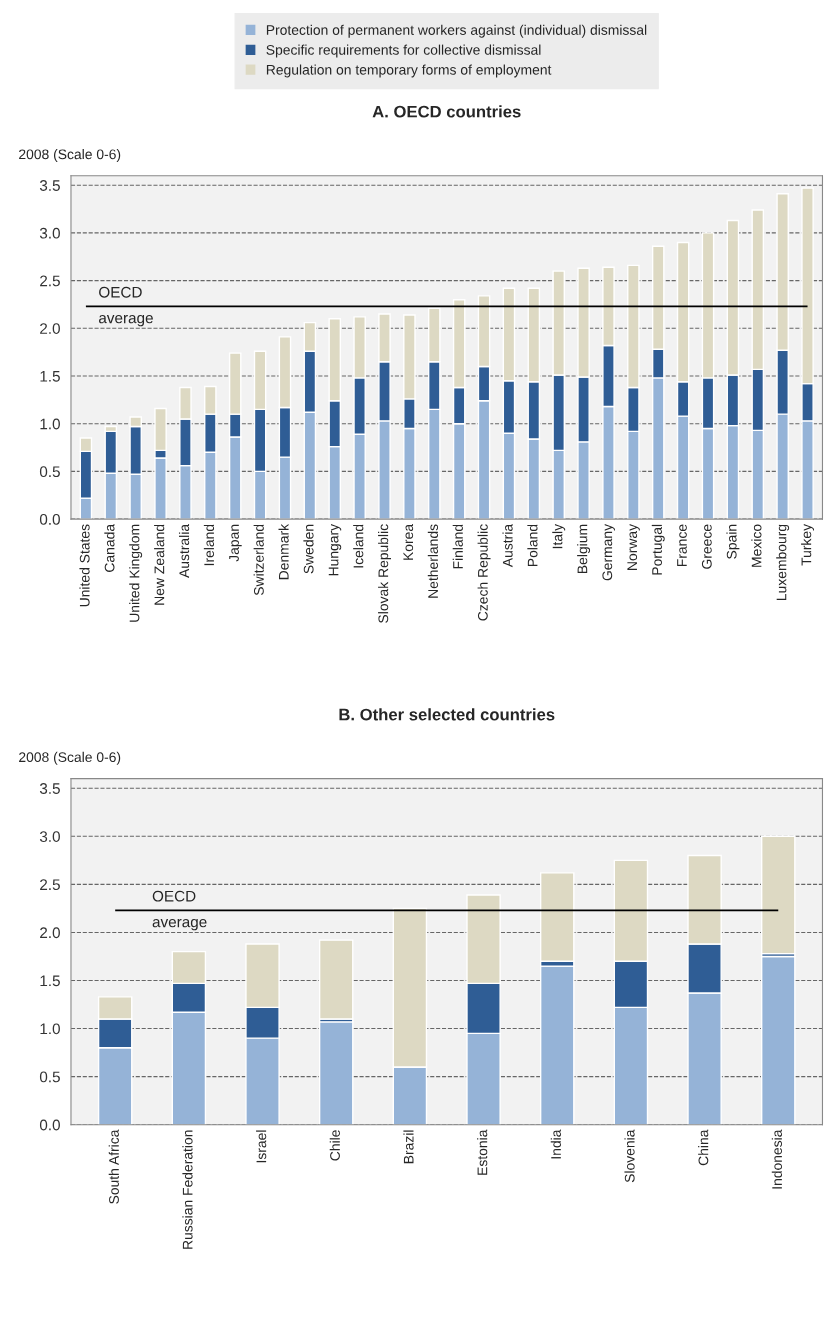  I want to click on x-tick-label: Brazil, so click(408, 1147).